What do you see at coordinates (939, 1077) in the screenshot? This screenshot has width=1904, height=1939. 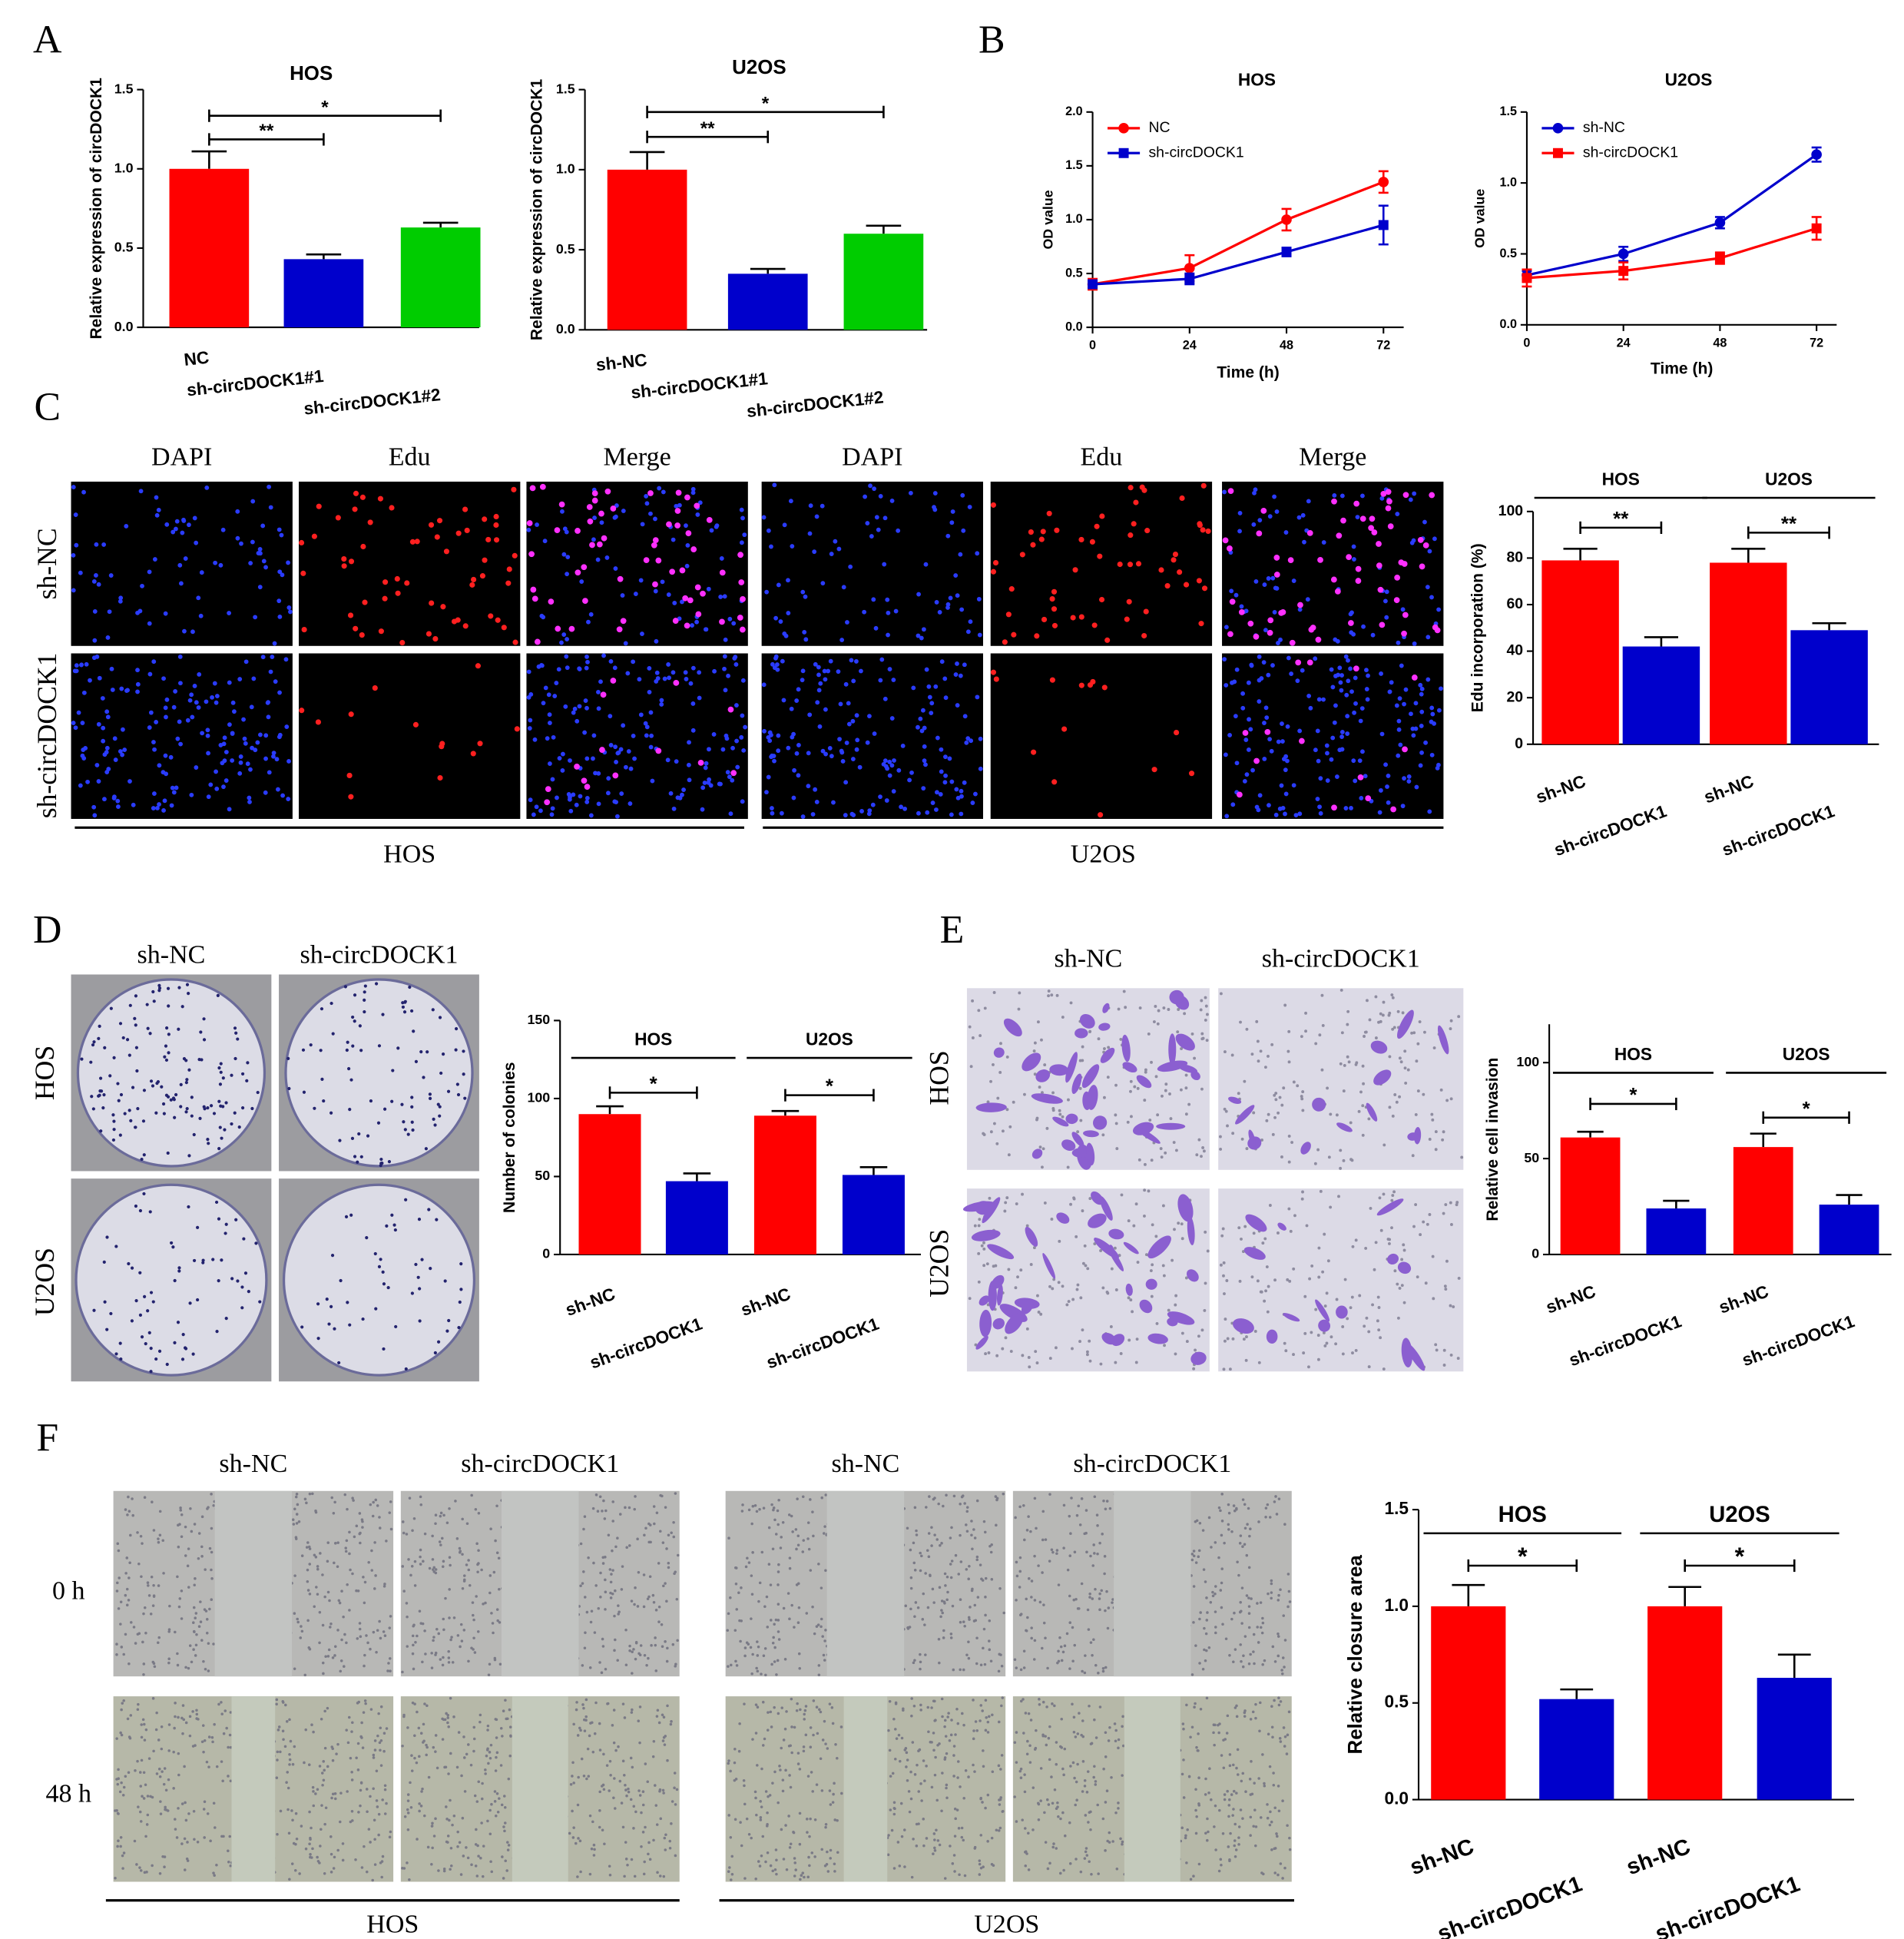 I see `row-label: HOS` at bounding box center [939, 1077].